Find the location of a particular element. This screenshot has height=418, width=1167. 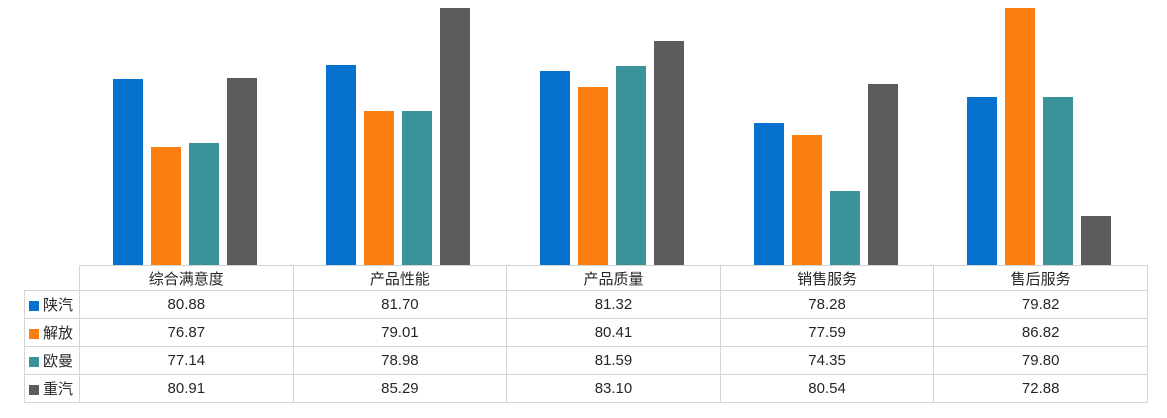

table-value-cell-s1-c1: 79.01 is located at coordinates (400, 332).